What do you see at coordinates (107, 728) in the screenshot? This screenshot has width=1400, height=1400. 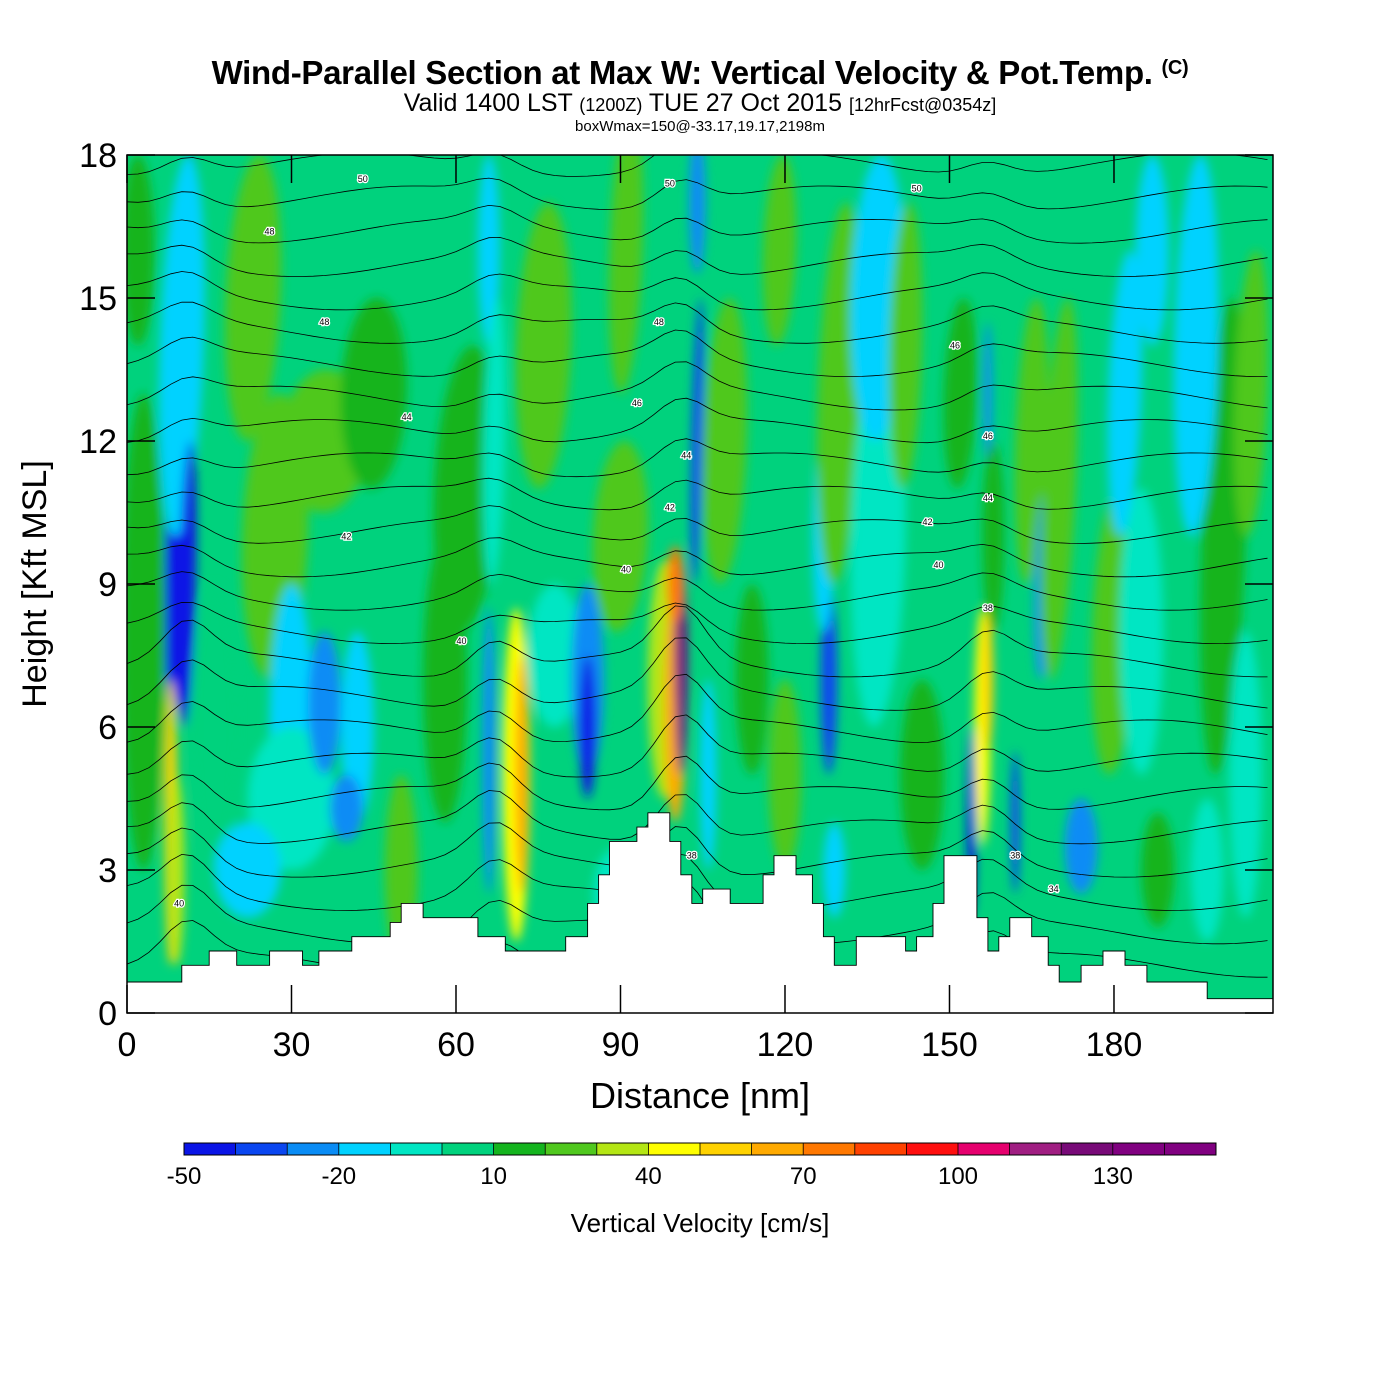 I see `y-tick-label: 6` at bounding box center [107, 728].